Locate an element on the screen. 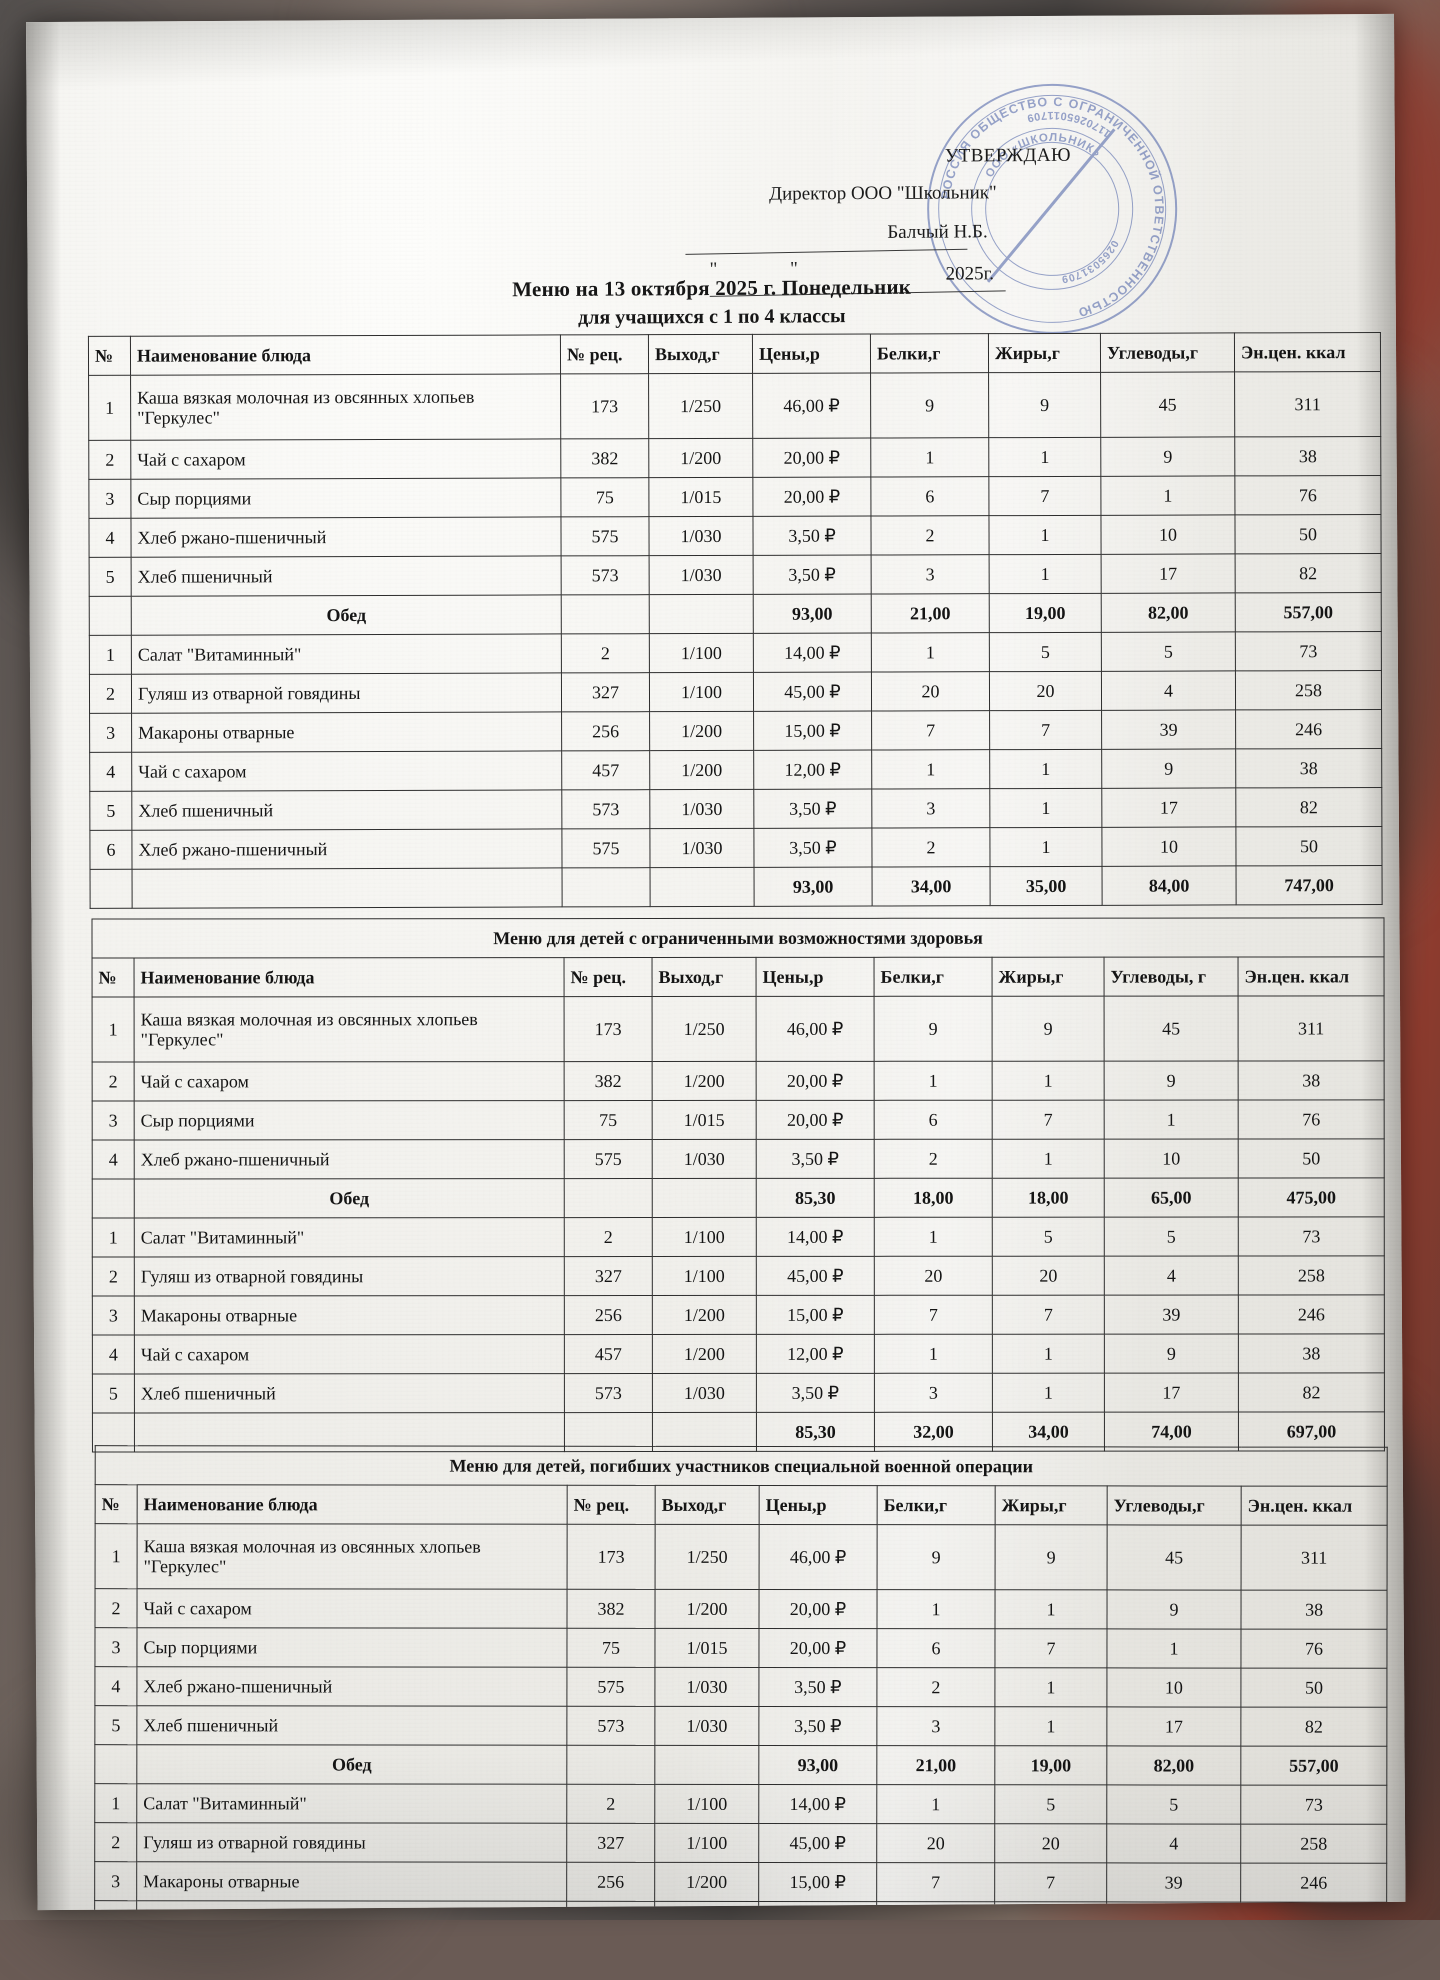 The width and height of the screenshot is (1440, 1980). table-row: 5 Хлеб пшеничный 573 1/030 3,50 ₽3 1 17 82 is located at coordinates (738, 1393).